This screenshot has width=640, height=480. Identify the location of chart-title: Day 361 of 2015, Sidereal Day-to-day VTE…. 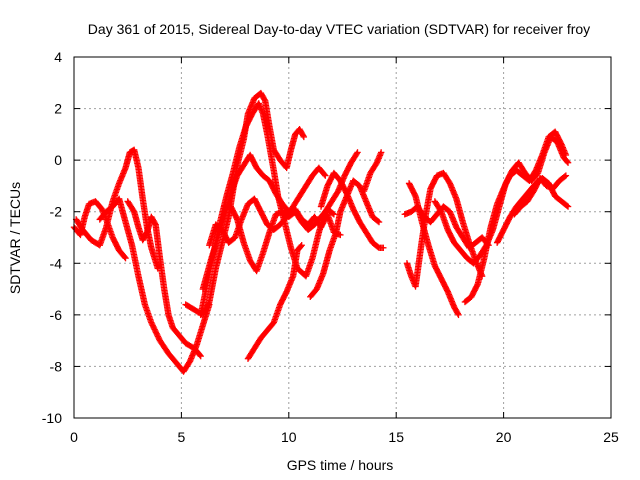
(339, 29).